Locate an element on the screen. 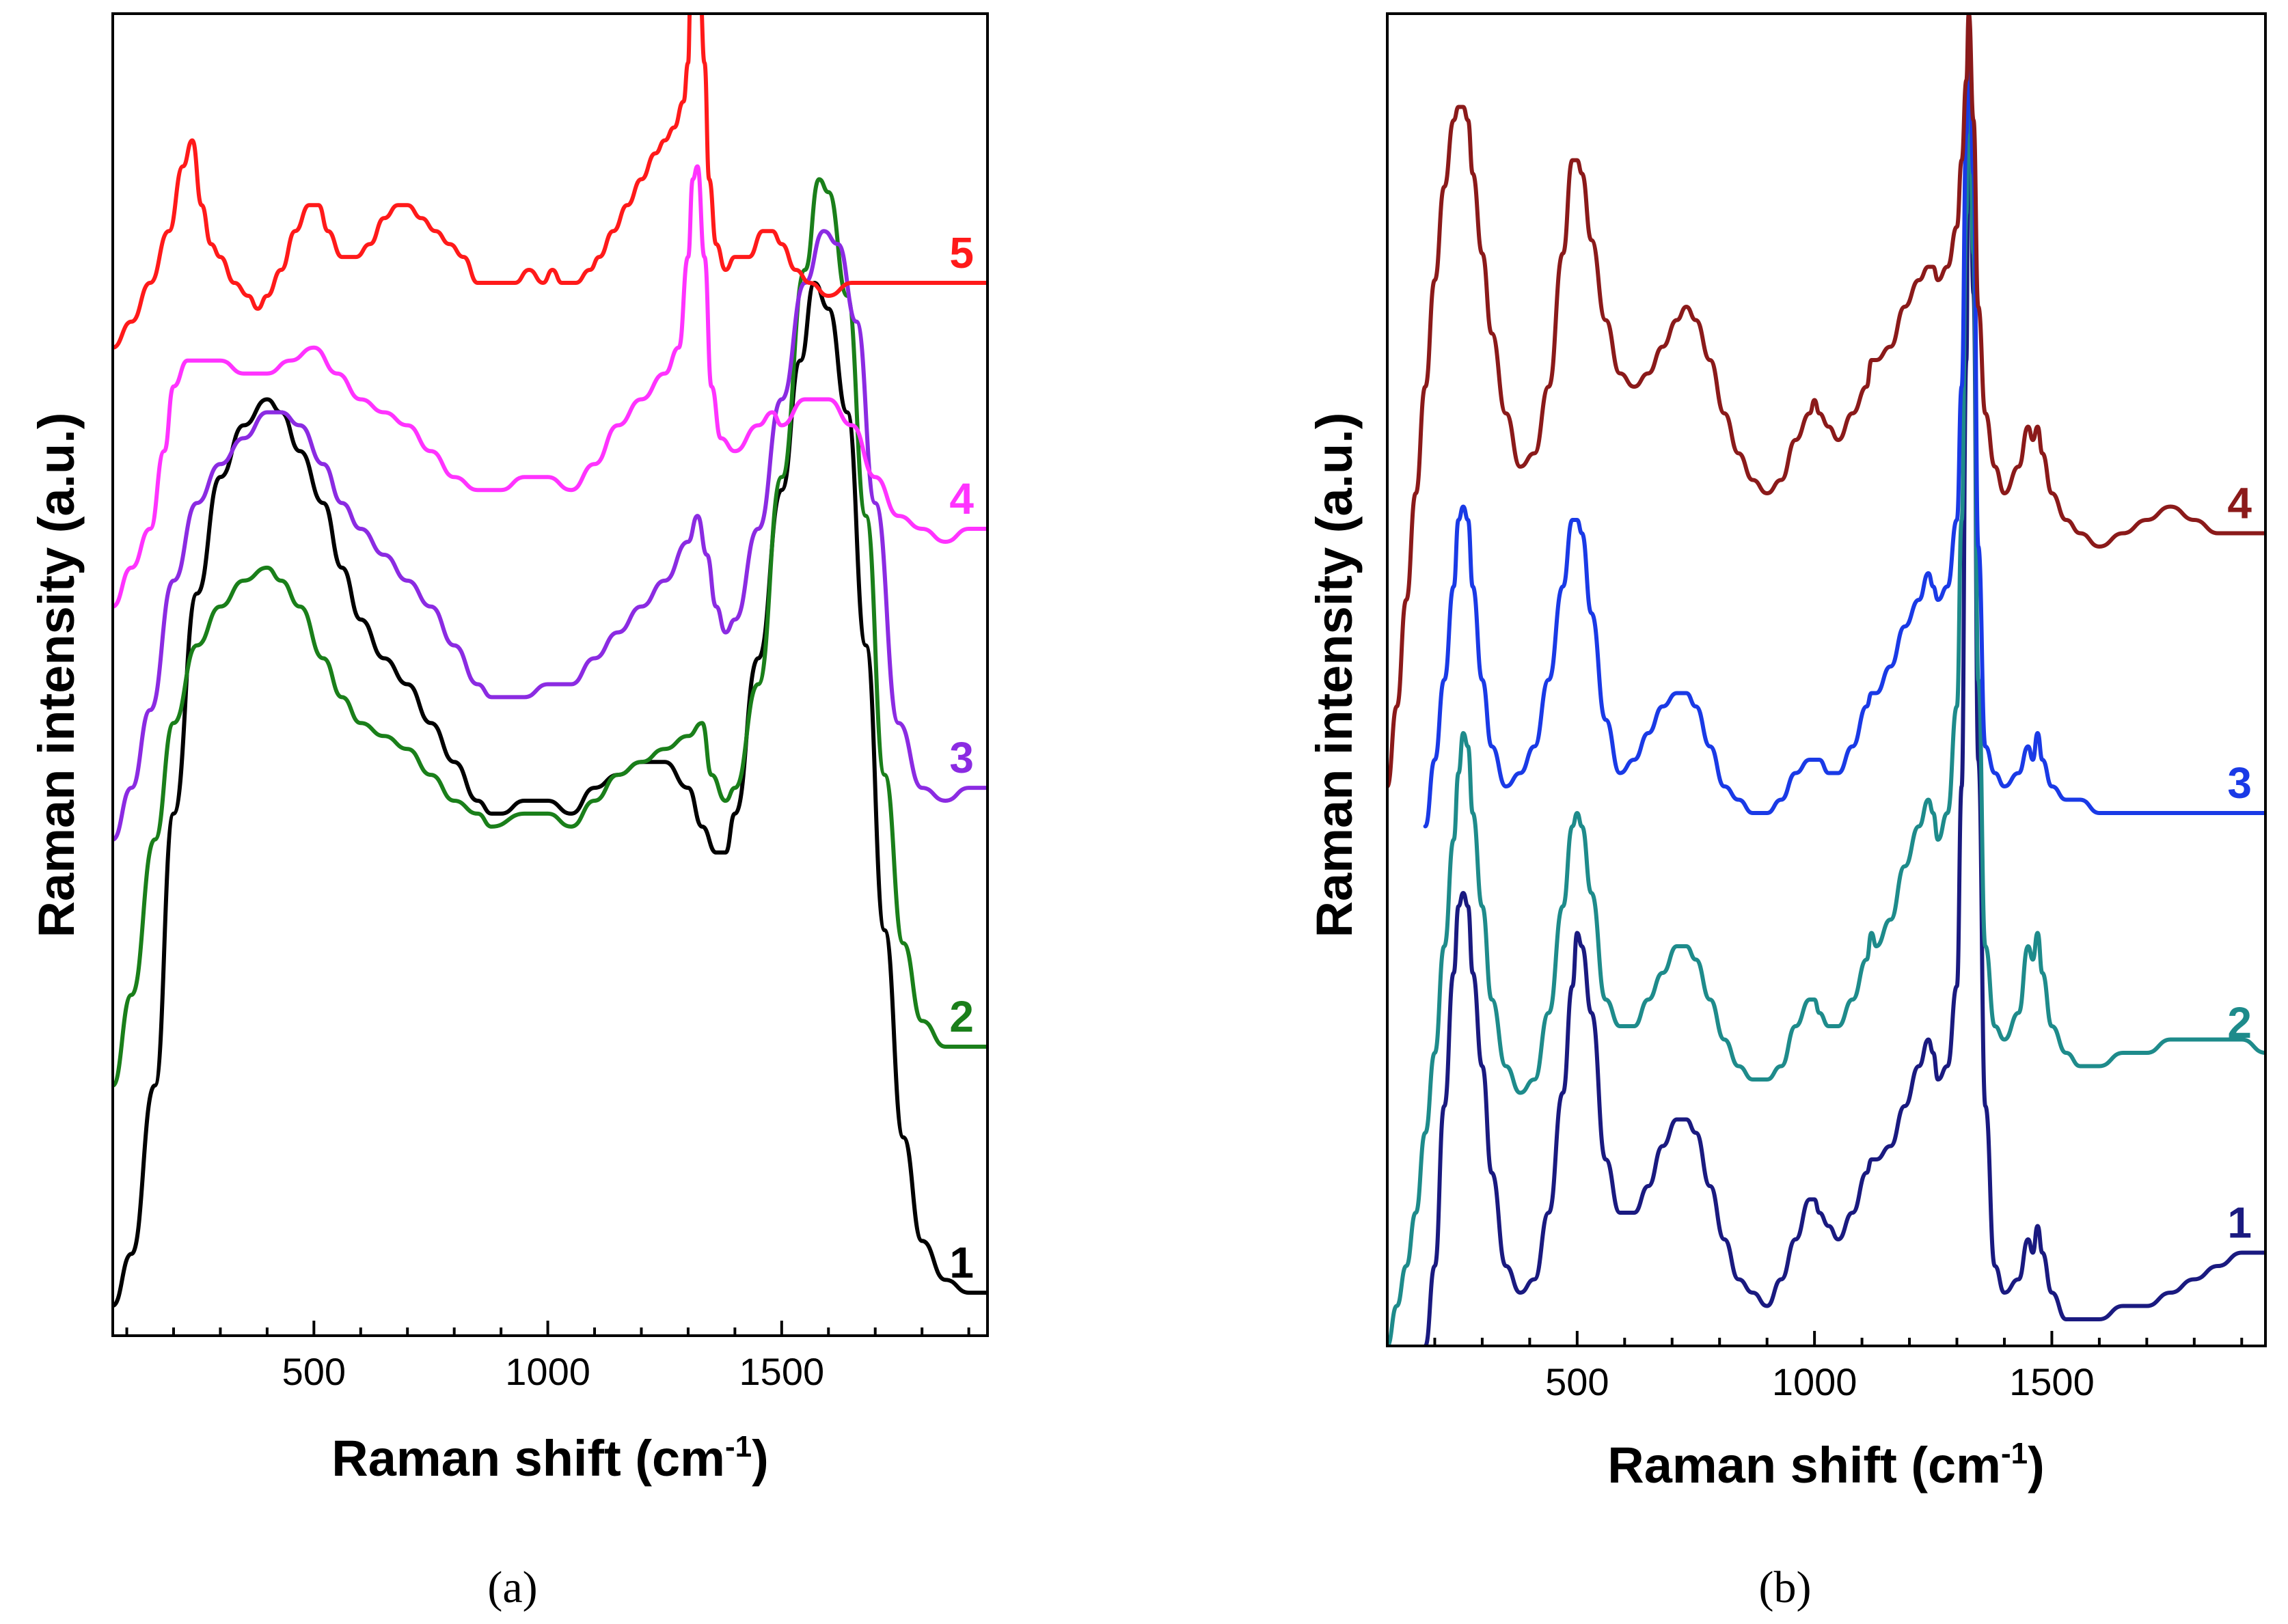 This screenshot has width=2288, height=1624. panel-a-series-labels: 1 2 3 4 5 is located at coordinates (961, 757).